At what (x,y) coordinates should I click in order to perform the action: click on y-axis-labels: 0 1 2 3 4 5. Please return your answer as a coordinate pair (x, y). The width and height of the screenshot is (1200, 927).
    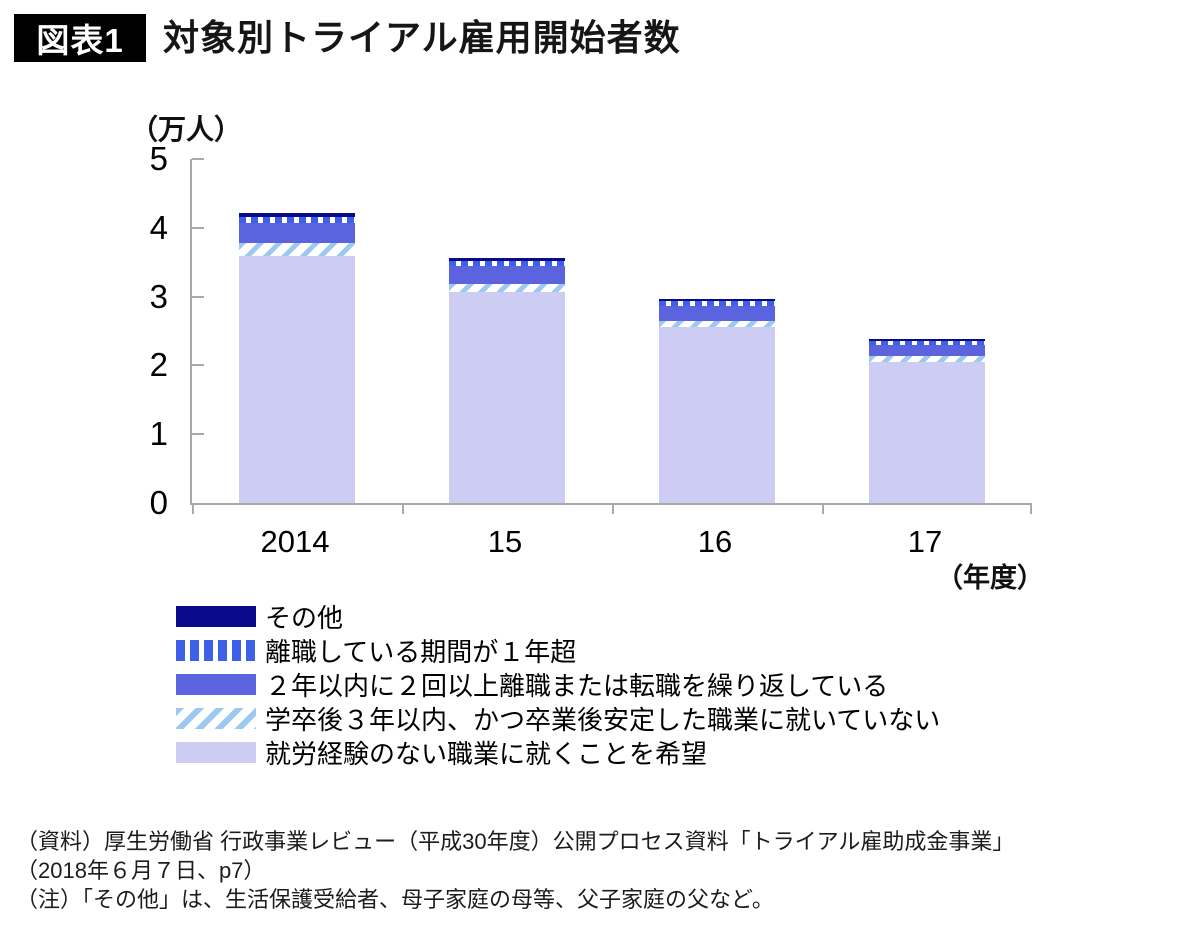
    Looking at the image, I should click on (132, 330).